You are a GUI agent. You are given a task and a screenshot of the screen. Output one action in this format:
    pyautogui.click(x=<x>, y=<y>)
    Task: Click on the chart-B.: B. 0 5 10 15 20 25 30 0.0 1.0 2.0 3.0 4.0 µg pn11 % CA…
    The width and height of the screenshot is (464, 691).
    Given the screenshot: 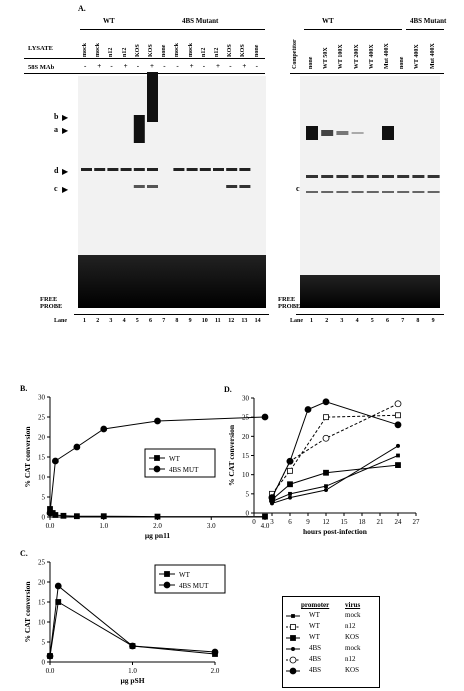 What is the action you would take?
    pyautogui.click(x=145, y=462)
    